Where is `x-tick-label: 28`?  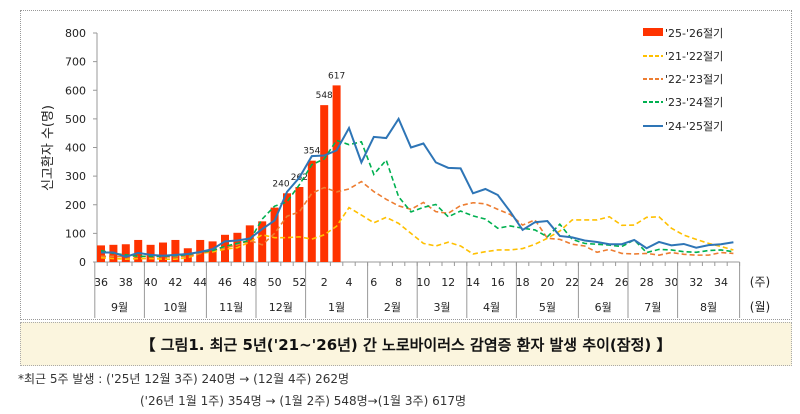
x-tick-label: 28 is located at coordinates (647, 282).